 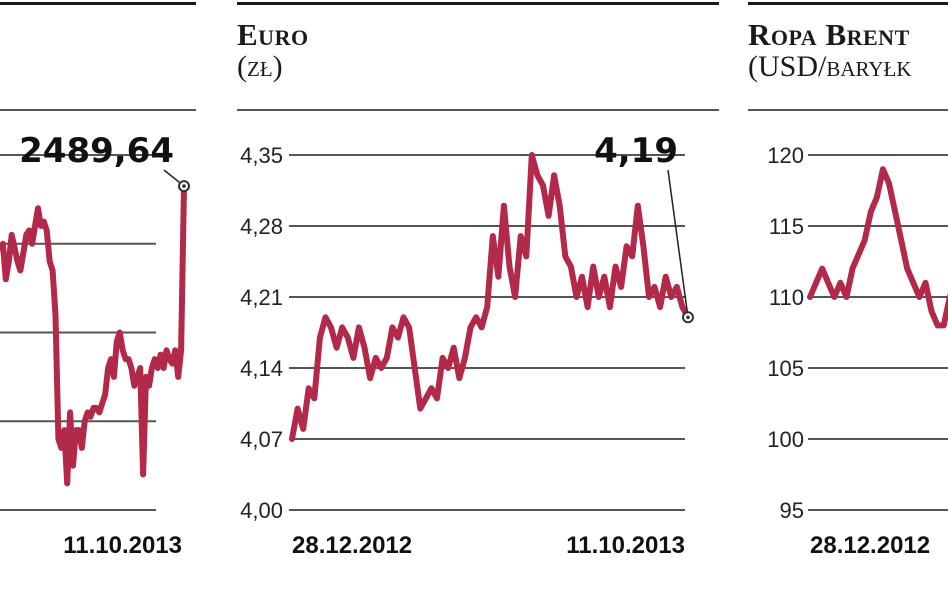 What do you see at coordinates (261, 155) in the screenshot?
I see `y-tick-label: 4,35` at bounding box center [261, 155].